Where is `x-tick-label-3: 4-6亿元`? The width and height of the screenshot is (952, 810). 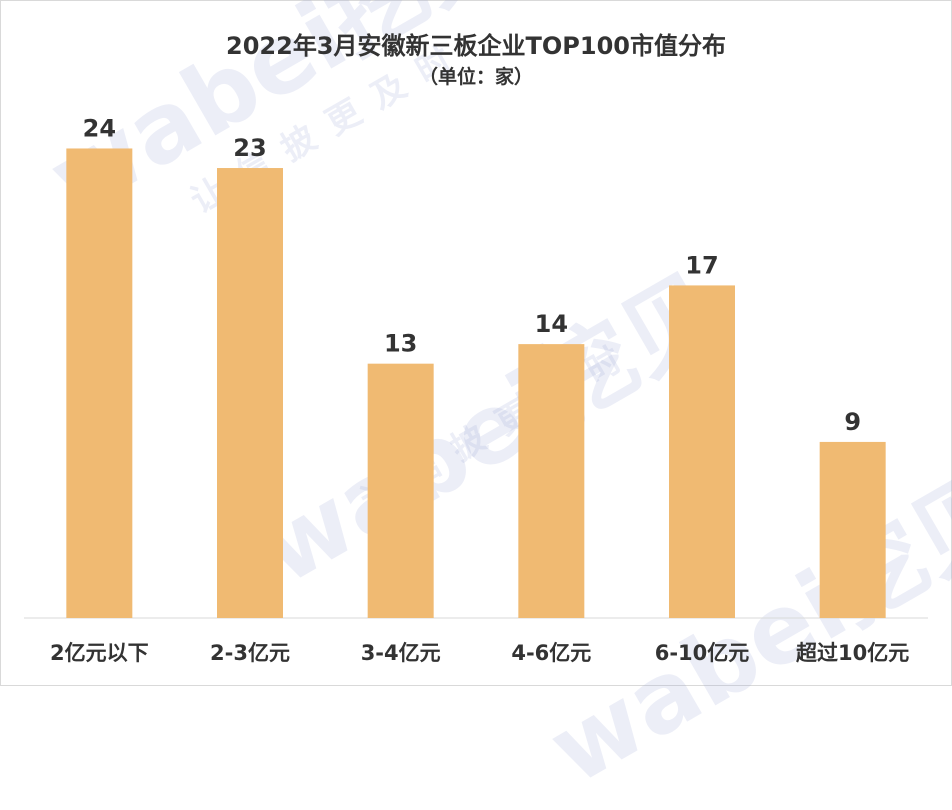
x-tick-label-3: 4-6亿元 is located at coordinates (551, 653).